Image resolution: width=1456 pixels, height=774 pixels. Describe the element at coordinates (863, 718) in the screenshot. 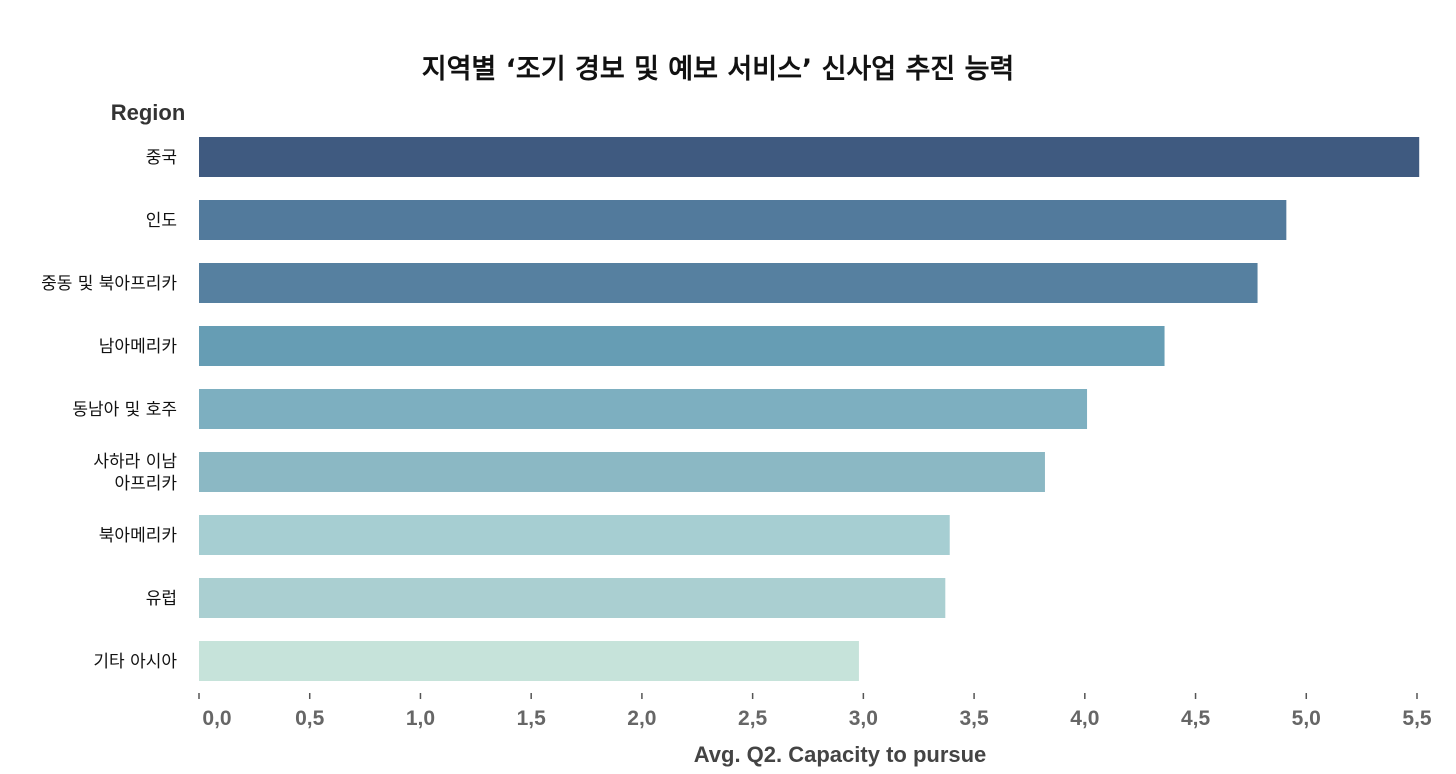

I see `x-tick-label-6: 3,0` at that location.